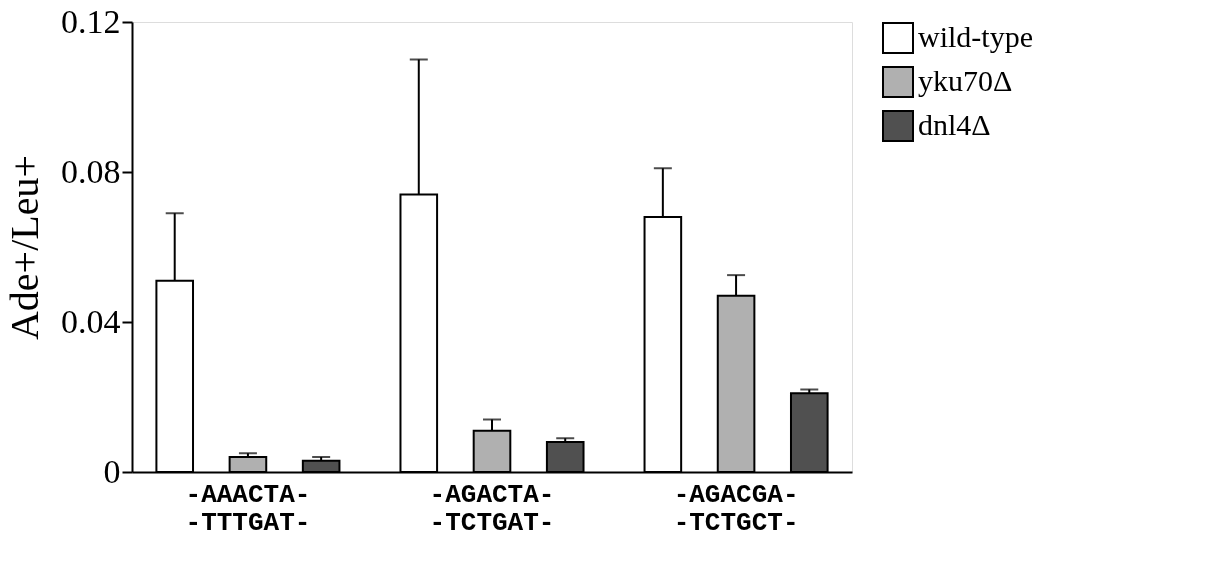 The image size is (1213, 588). What do you see at coordinates (91, 171) in the screenshot?
I see `y-tick-label: 0.08` at bounding box center [91, 171].